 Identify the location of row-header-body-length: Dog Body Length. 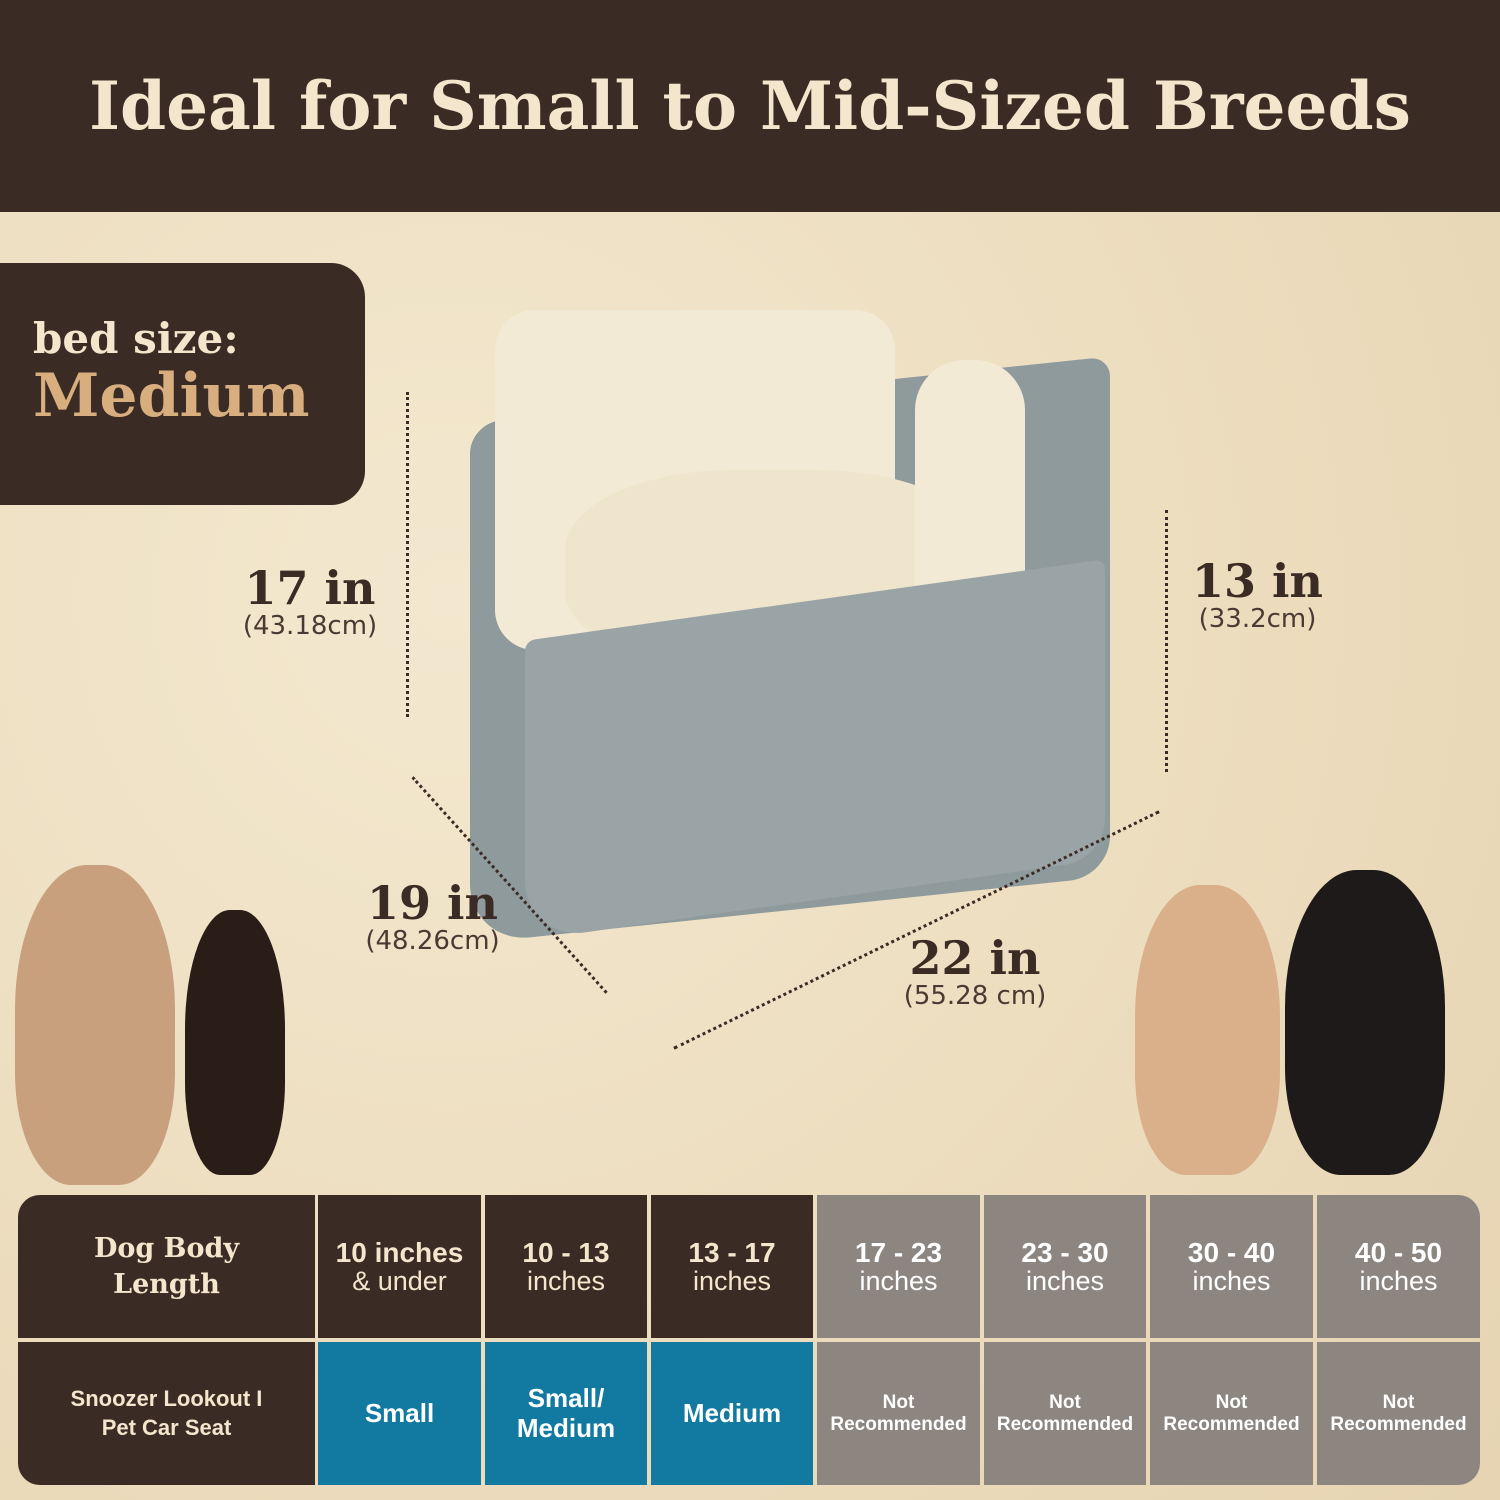
(166, 1266).